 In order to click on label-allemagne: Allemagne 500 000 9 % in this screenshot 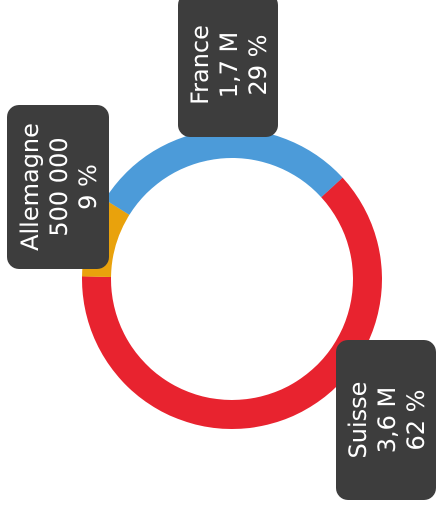, I will do `click(58, 187)`.